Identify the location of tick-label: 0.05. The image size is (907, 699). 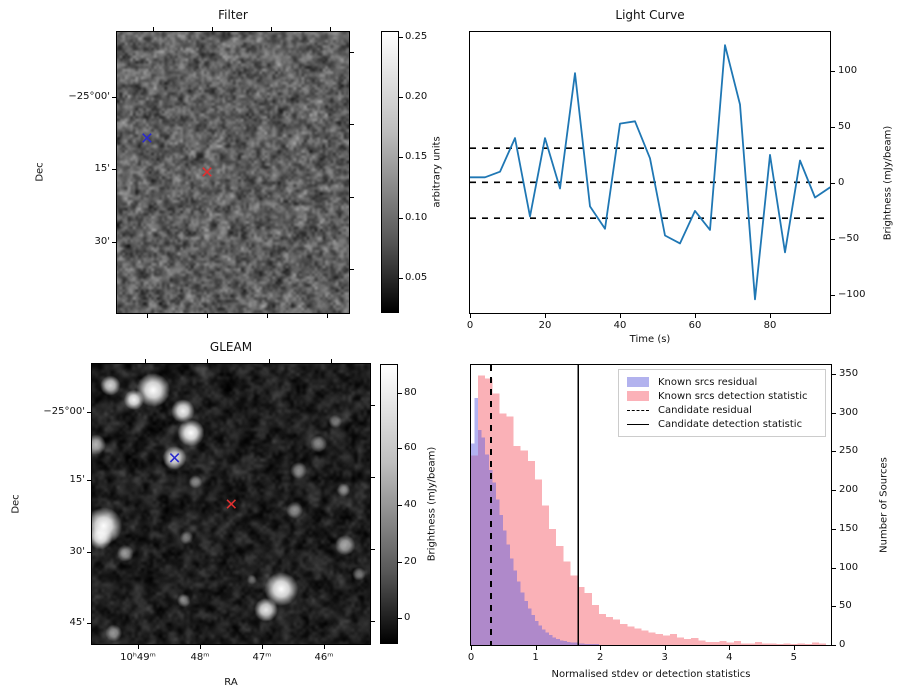
(416, 277).